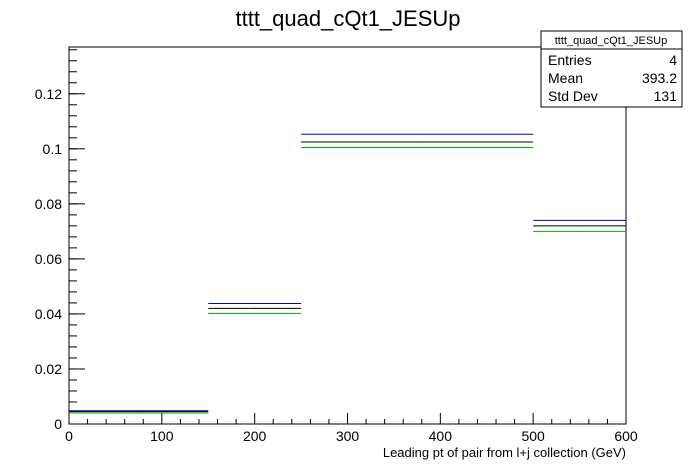 Image resolution: width=696 pixels, height=472 pixels. I want to click on chart-title: tttt_quad_cQt1_JESUp, so click(347, 18).